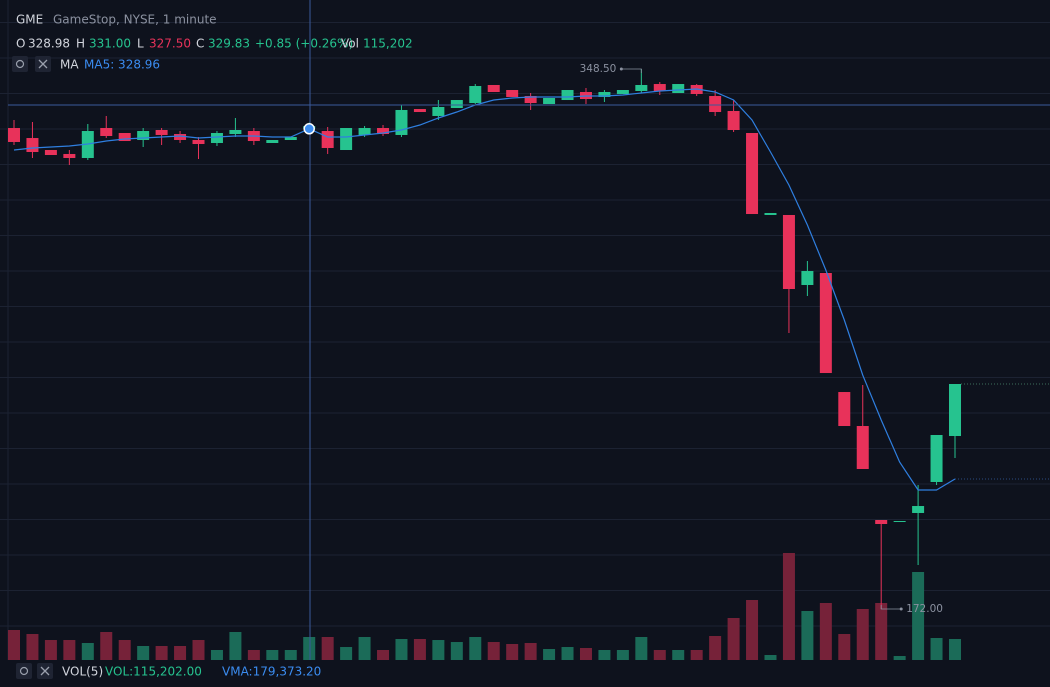  Describe the element at coordinates (49, 44) in the screenshot. I see `legend-value: 328.98` at that location.